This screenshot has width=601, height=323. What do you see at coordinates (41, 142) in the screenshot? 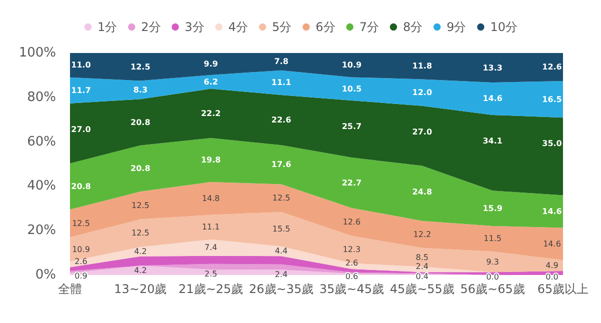
I see `y-tick-label: 60%` at bounding box center [41, 142].